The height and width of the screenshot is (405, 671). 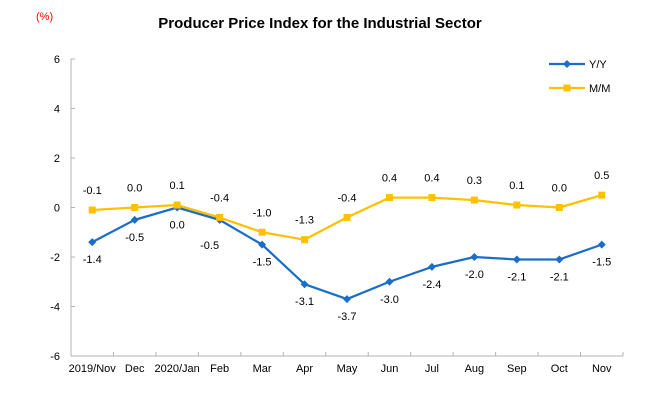 I want to click on data-label: -1.0, so click(x=262, y=213).